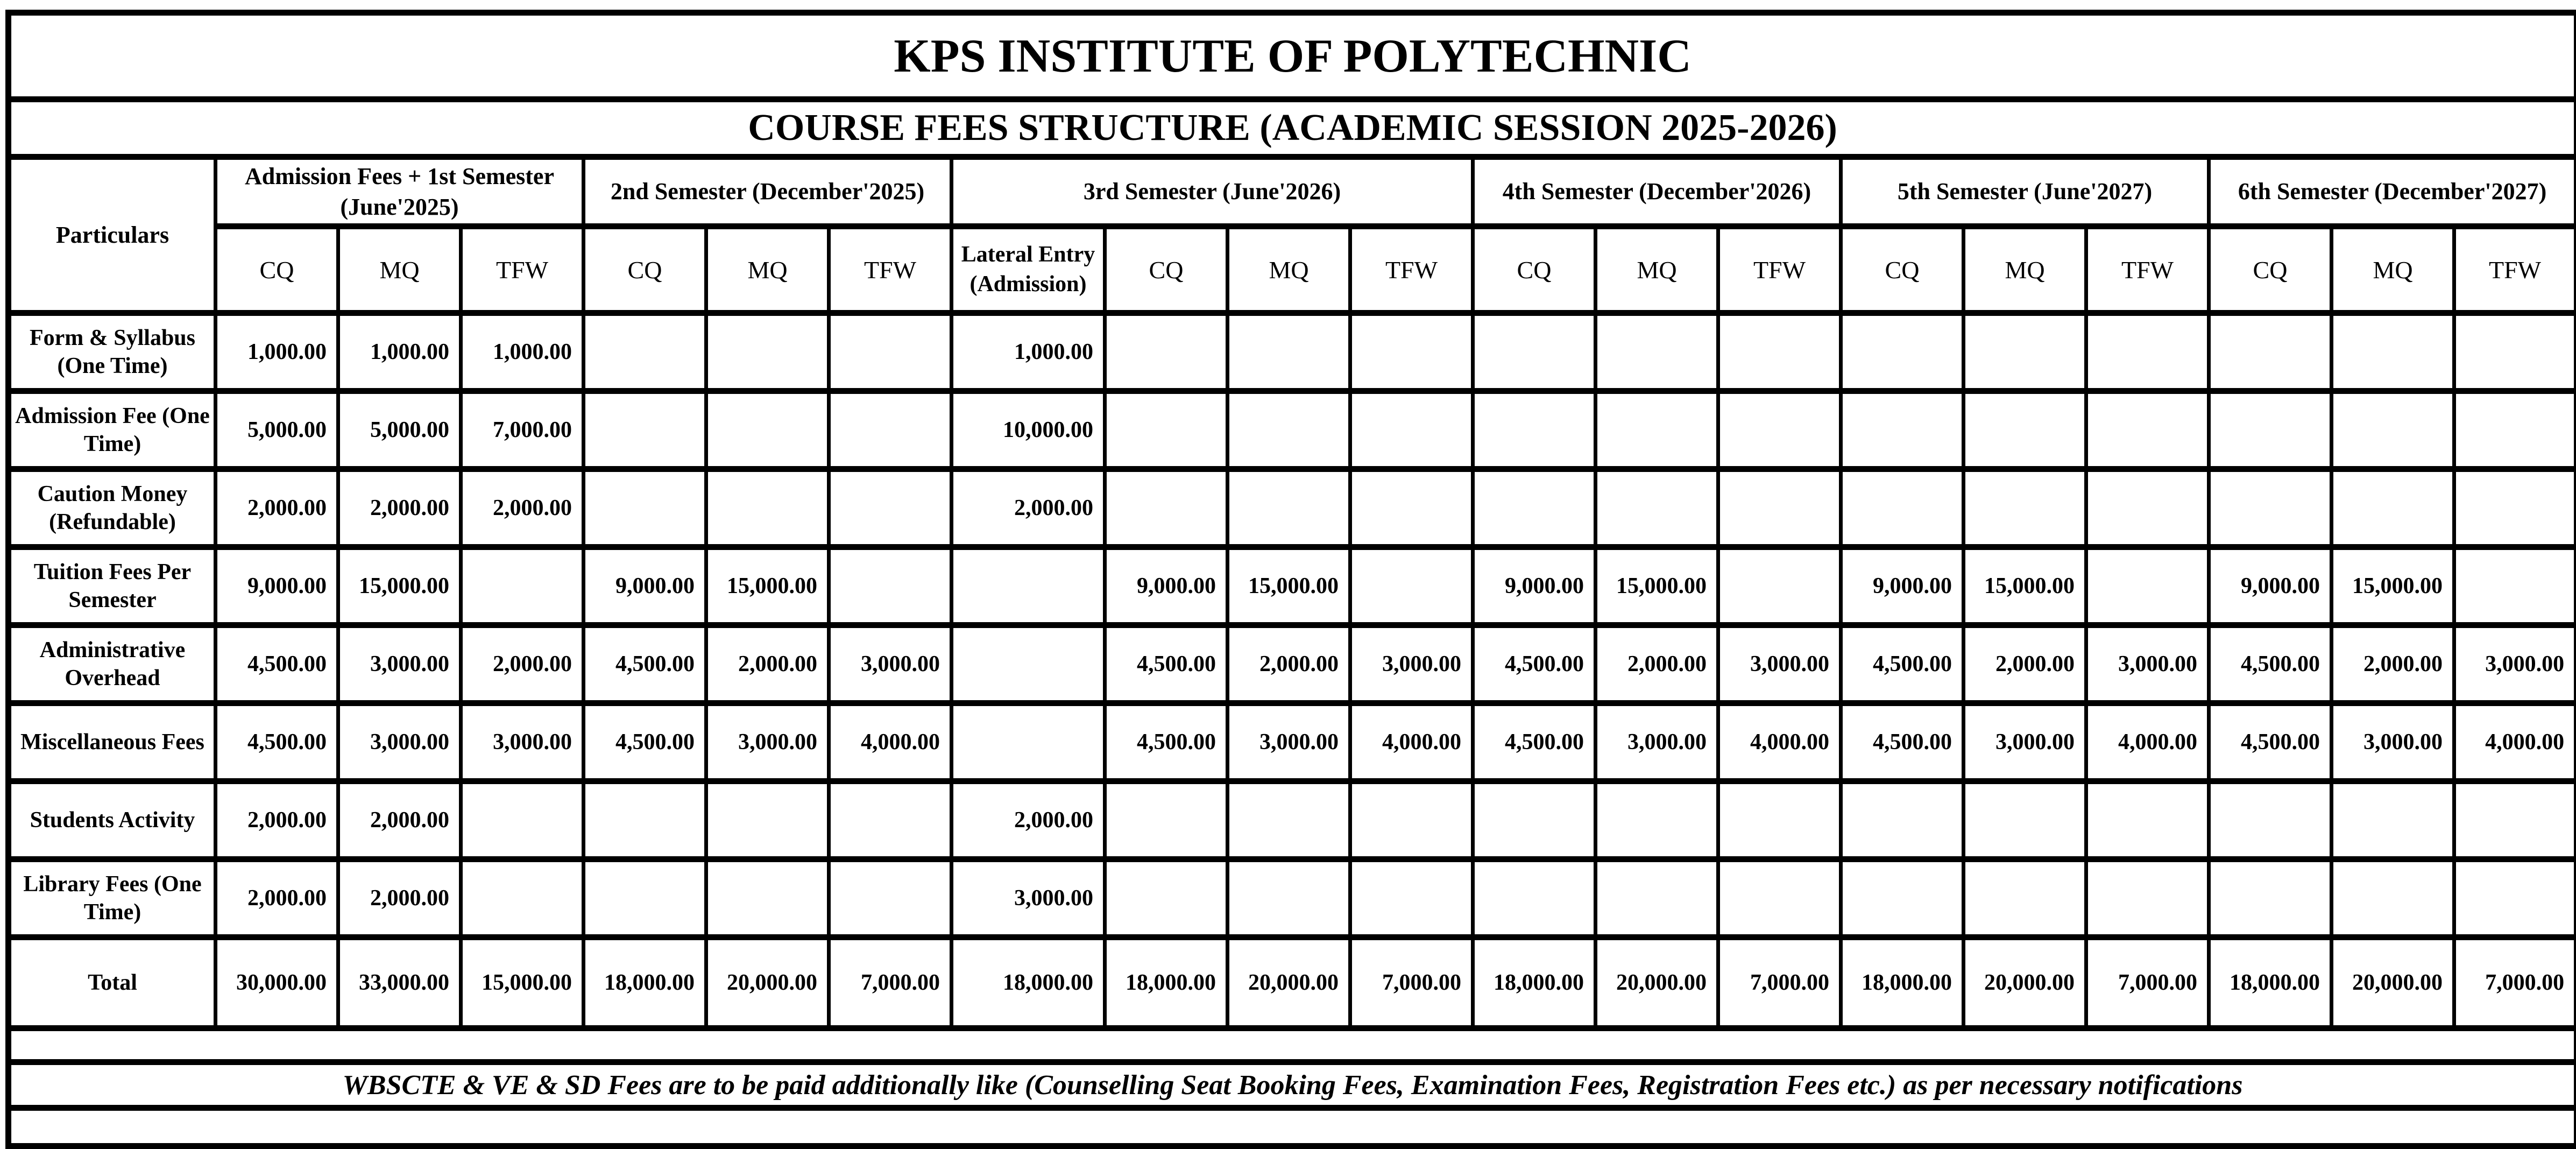 Image resolution: width=2576 pixels, height=1149 pixels. What do you see at coordinates (1028, 430) in the screenshot?
I see `fee-cell: 10,000.00` at bounding box center [1028, 430].